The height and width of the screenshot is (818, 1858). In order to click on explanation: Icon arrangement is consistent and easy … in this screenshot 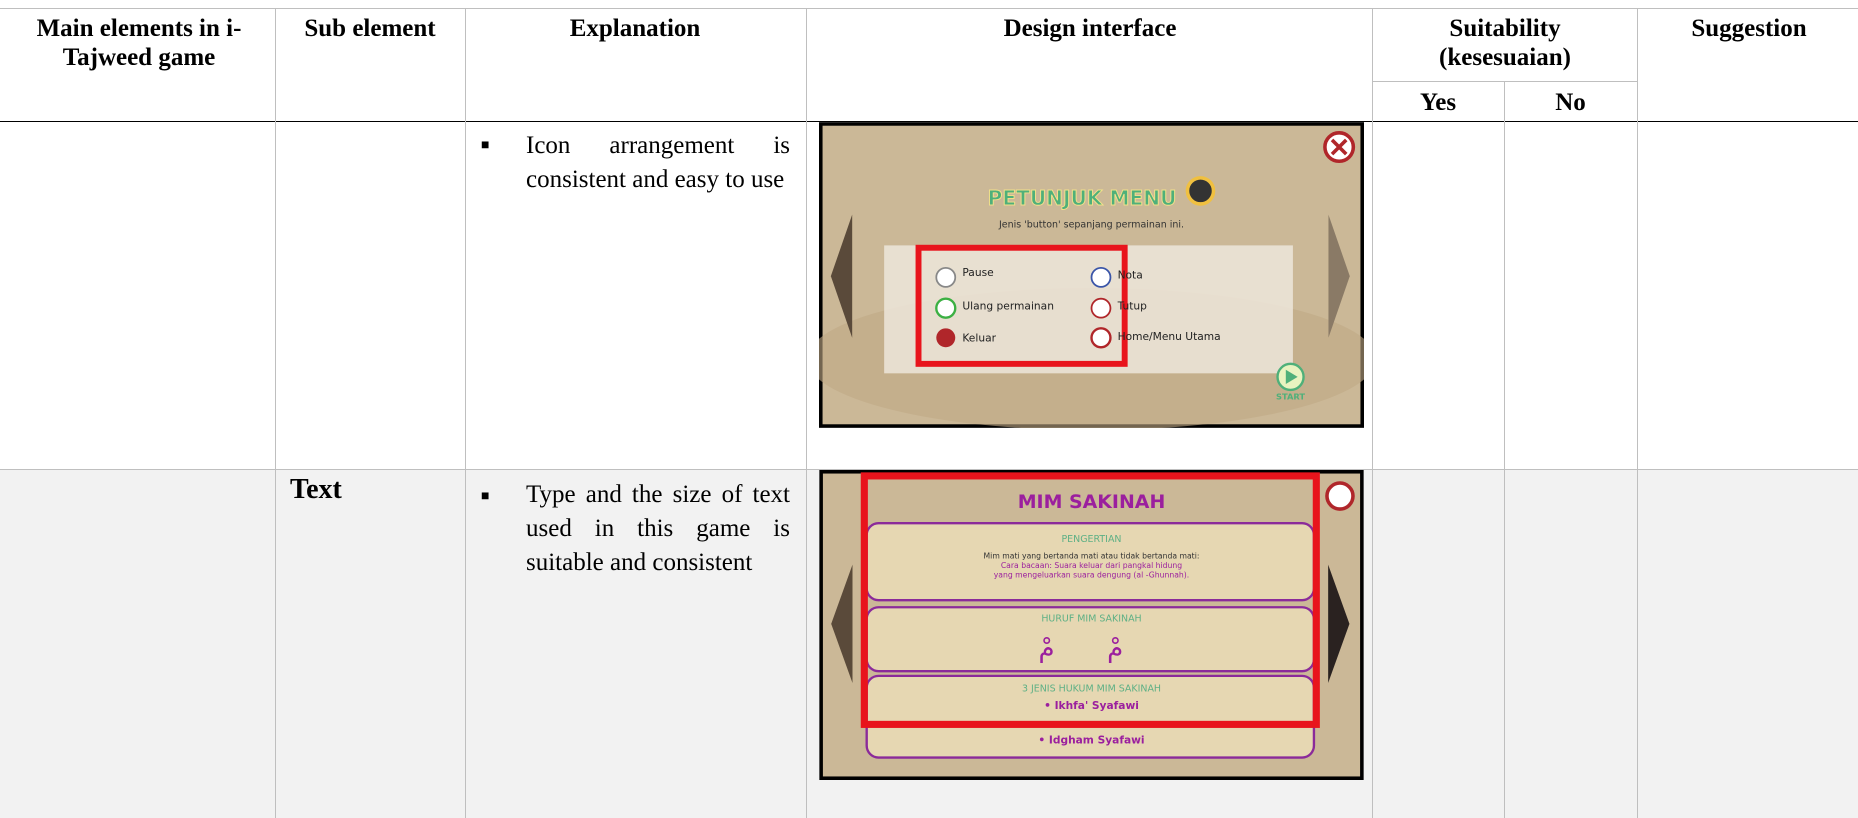, I will do `click(658, 162)`.